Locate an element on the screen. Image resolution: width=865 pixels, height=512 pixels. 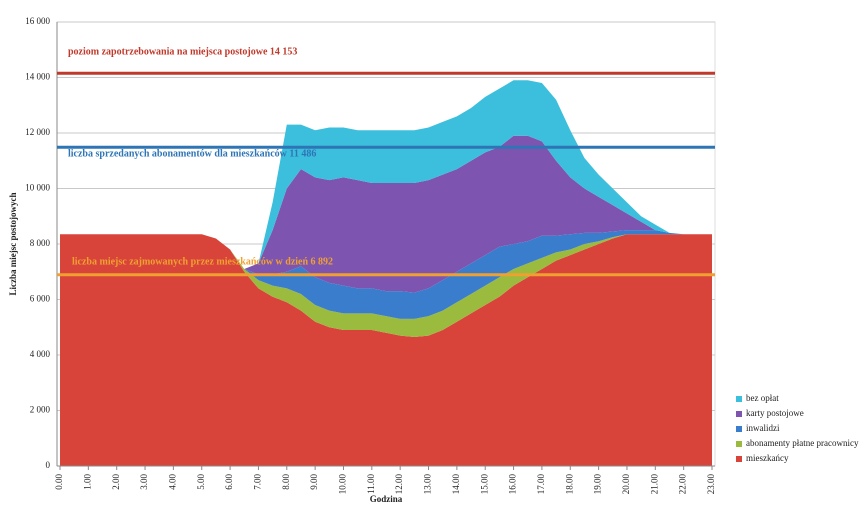
x-tick-label: 23.00 is located at coordinates (711, 484).